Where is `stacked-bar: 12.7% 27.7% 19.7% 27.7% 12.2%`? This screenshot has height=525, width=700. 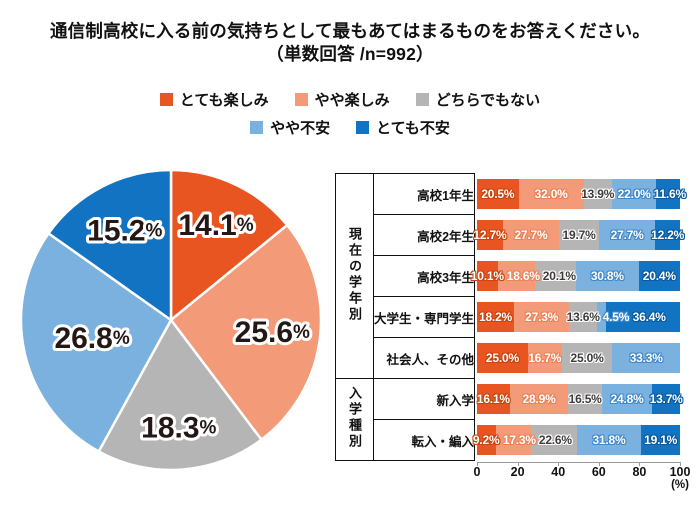 stacked-bar: 12.7% 27.7% 19.7% 27.7% 12.2% is located at coordinates (578, 235).